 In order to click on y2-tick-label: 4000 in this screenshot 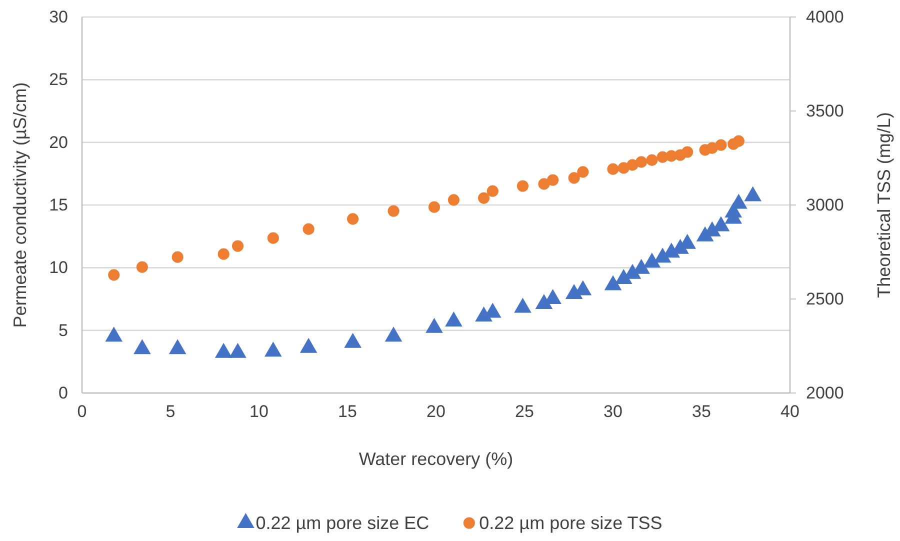, I will do `click(825, 16)`.